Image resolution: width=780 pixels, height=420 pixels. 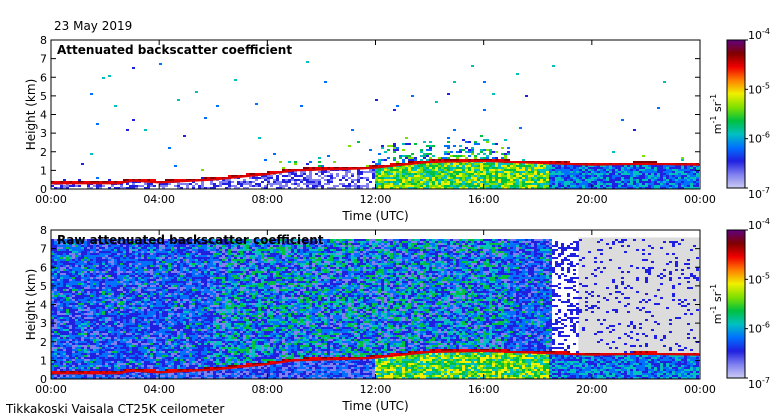 I want to click on panel-title: Attenuated backscatter coefficient, so click(x=174, y=50).